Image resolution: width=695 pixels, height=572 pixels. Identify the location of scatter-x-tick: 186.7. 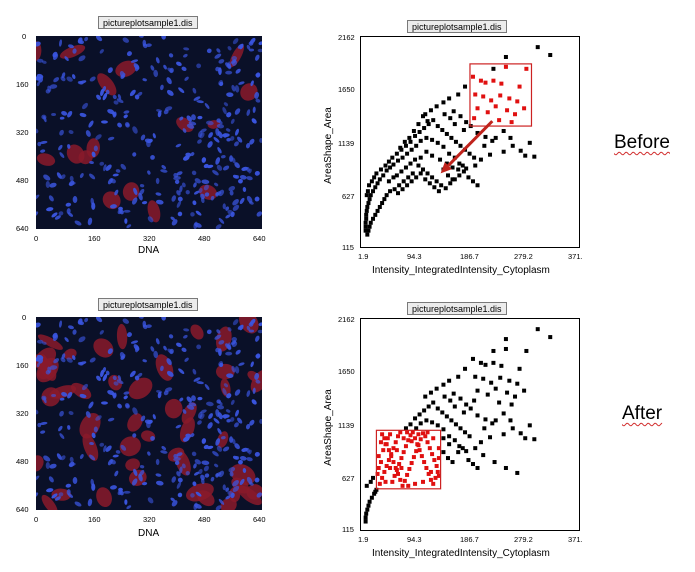
(469, 256).